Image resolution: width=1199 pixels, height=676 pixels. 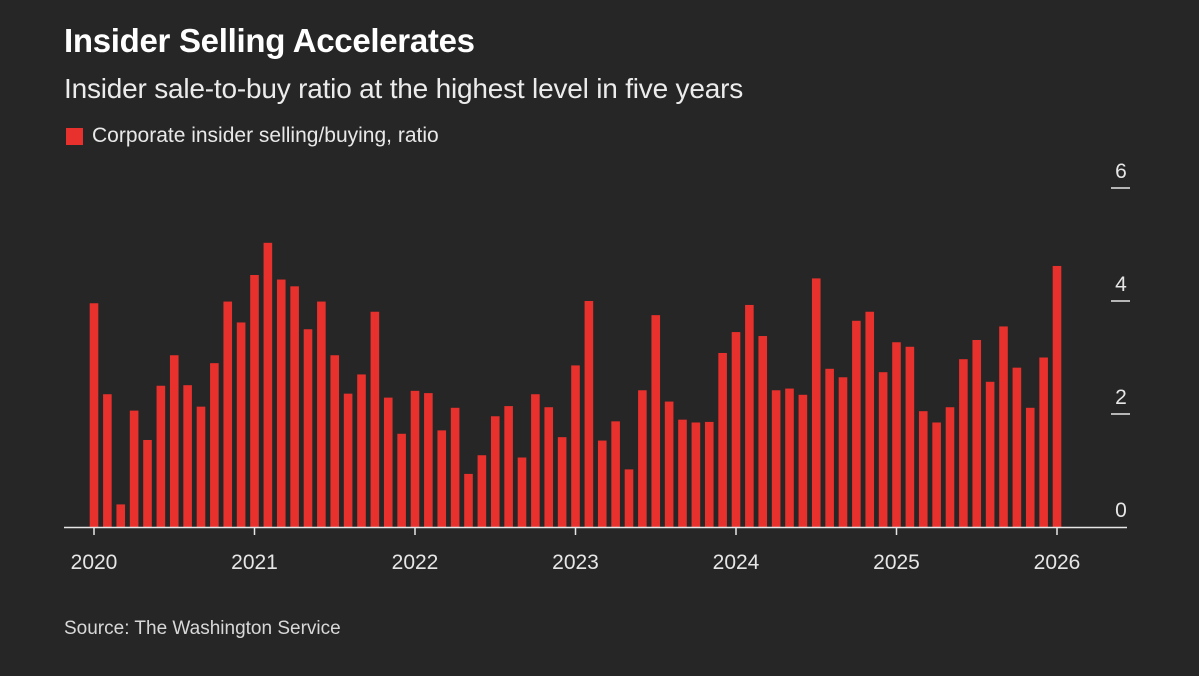 What do you see at coordinates (575, 562) in the screenshot?
I see `x-tick-label: 2023` at bounding box center [575, 562].